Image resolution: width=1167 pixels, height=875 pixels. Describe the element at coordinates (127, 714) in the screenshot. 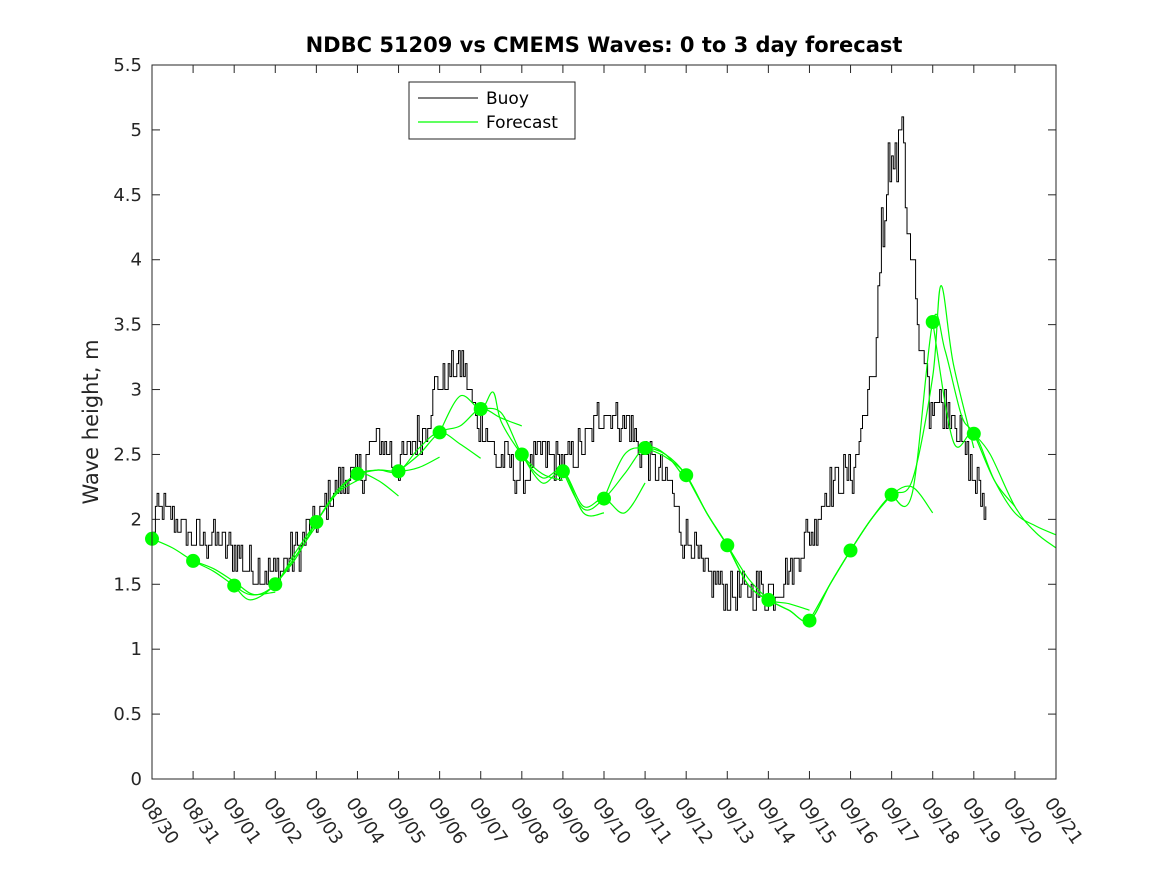

I see `y-tick-label: 0.5` at that location.